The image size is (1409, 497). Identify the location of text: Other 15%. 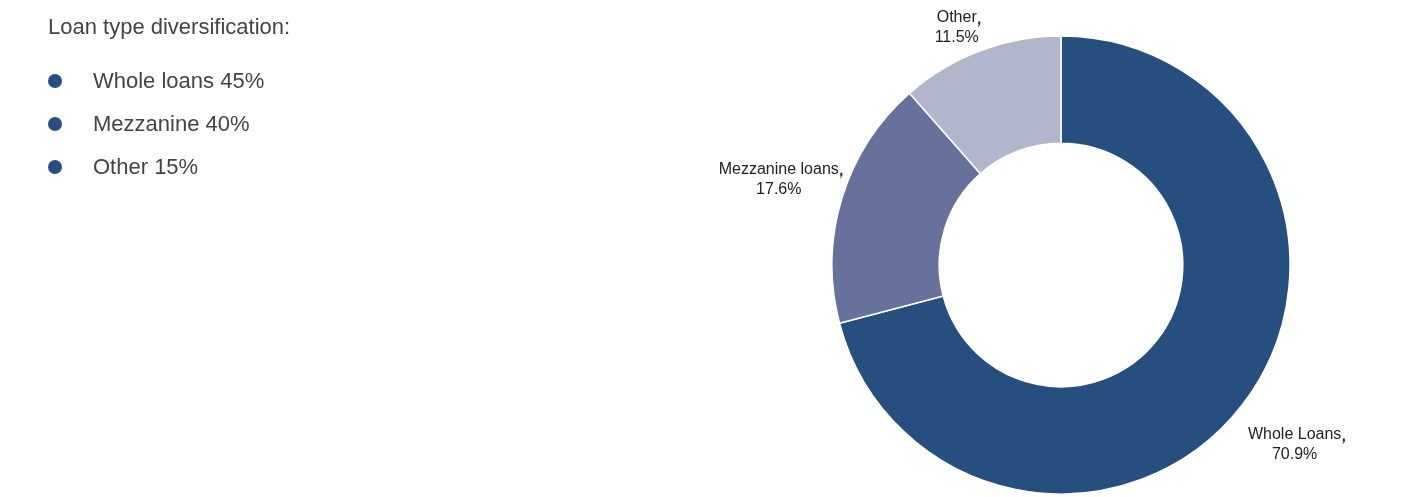
(146, 167).